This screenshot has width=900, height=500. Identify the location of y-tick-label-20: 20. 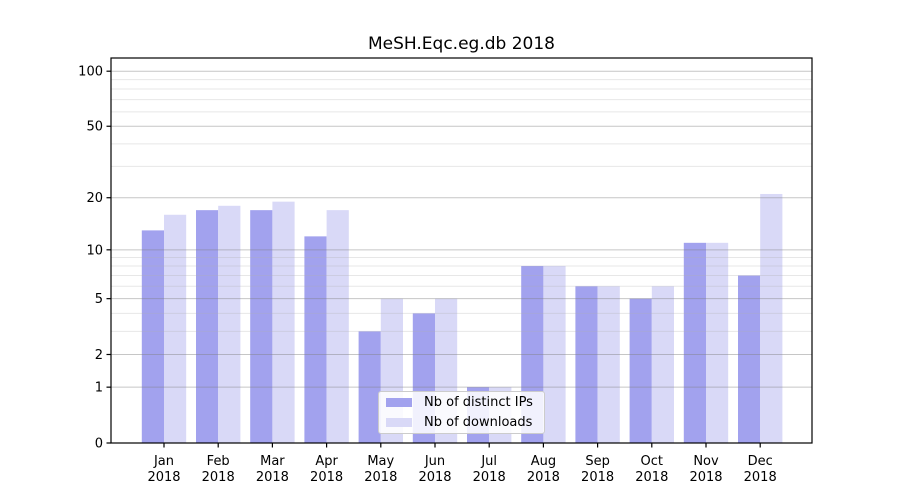
(94, 198).